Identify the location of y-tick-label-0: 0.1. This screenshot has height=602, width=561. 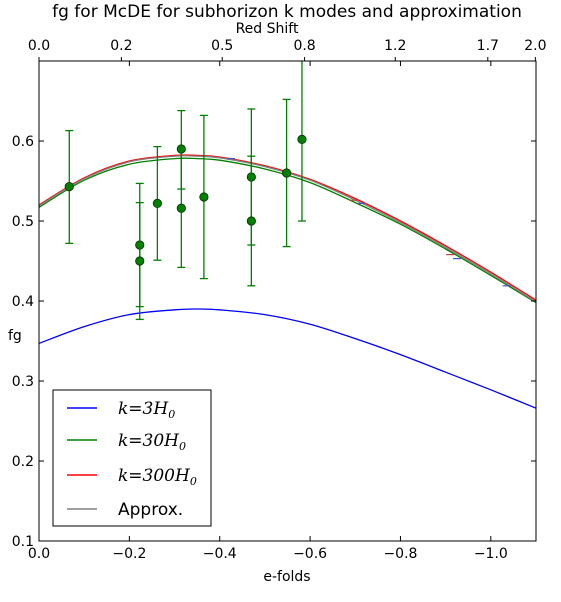
(23, 542).